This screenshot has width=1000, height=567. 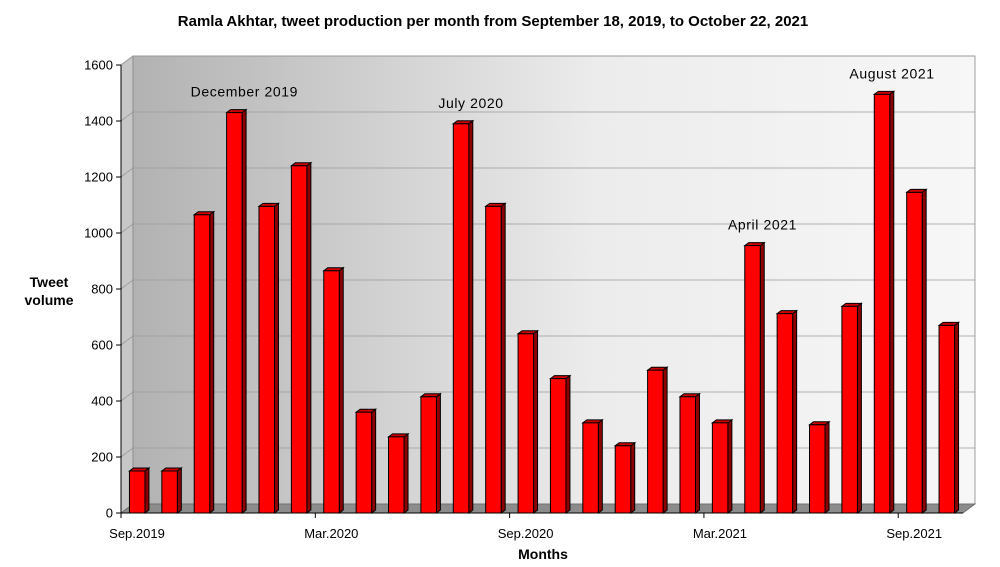 I want to click on y-tick-label: 1200, so click(x=98, y=177).